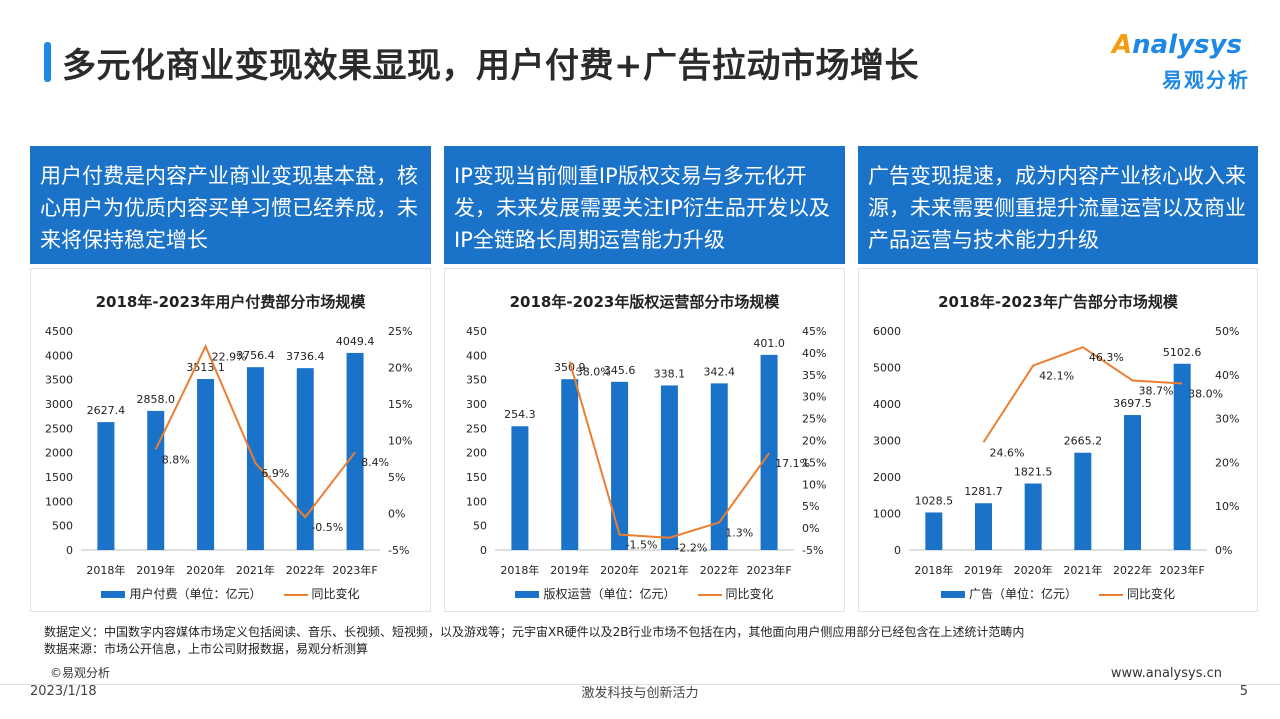  I want to click on line-value-label: -1.5%, so click(642, 545).